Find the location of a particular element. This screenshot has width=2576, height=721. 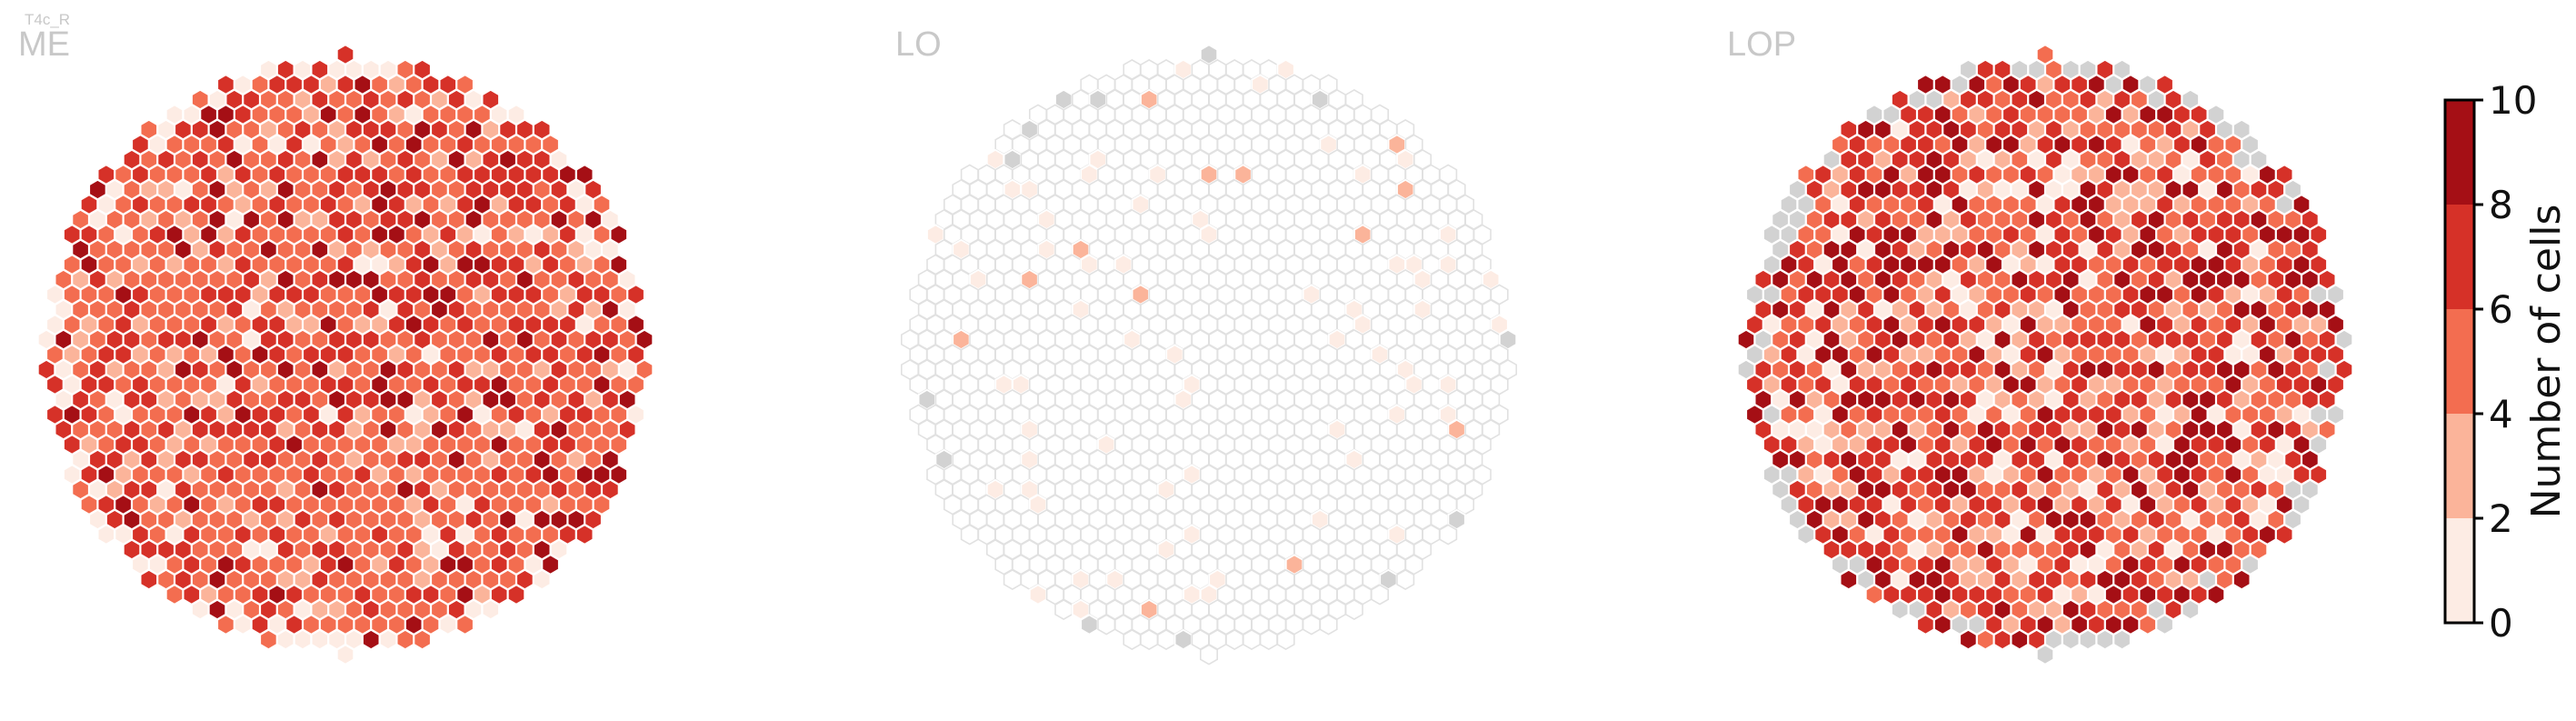

colorbar-tick-label: 8 is located at coordinates (2501, 205).